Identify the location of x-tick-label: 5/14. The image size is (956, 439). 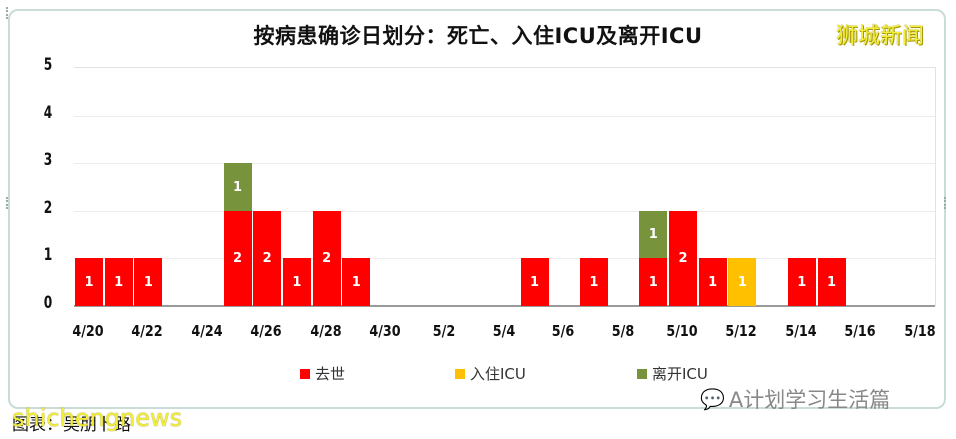
(801, 331).